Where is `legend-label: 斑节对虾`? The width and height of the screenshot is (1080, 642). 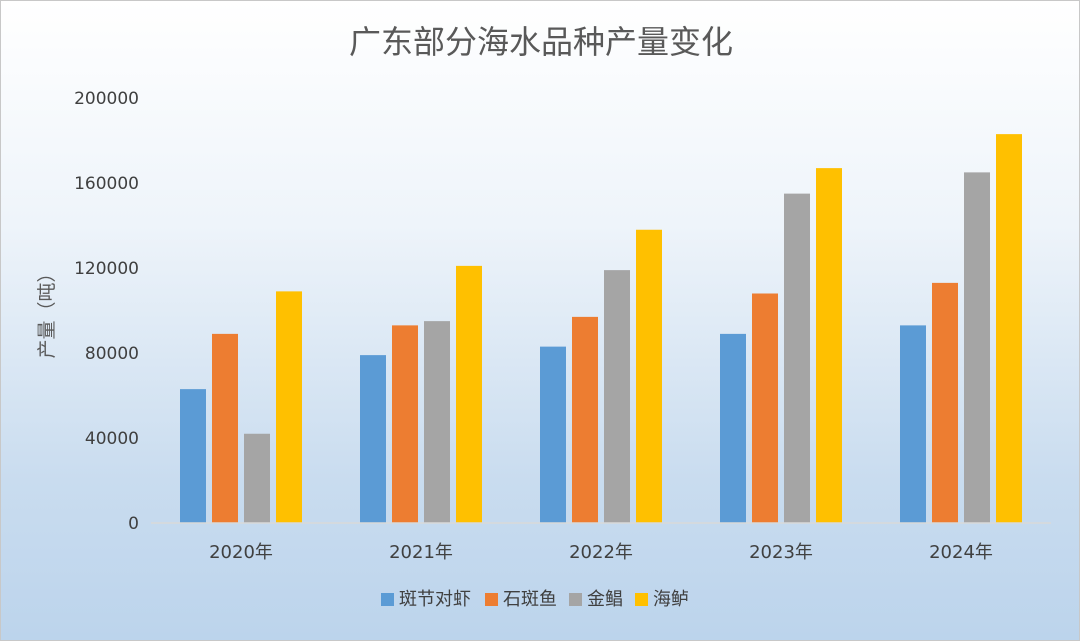 legend-label: 斑节对虾 is located at coordinates (435, 599).